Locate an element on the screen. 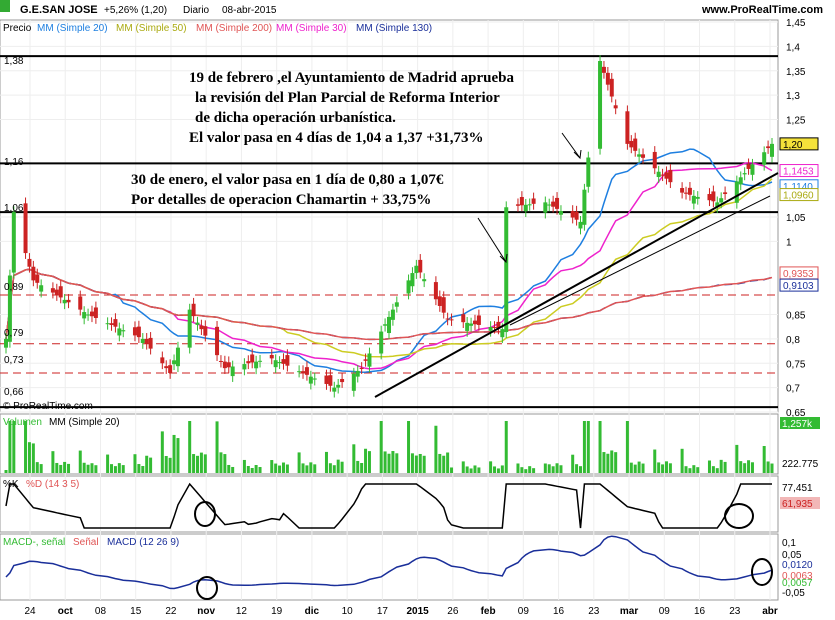  legend-mm130: MM (Simple 130) is located at coordinates (394, 28).